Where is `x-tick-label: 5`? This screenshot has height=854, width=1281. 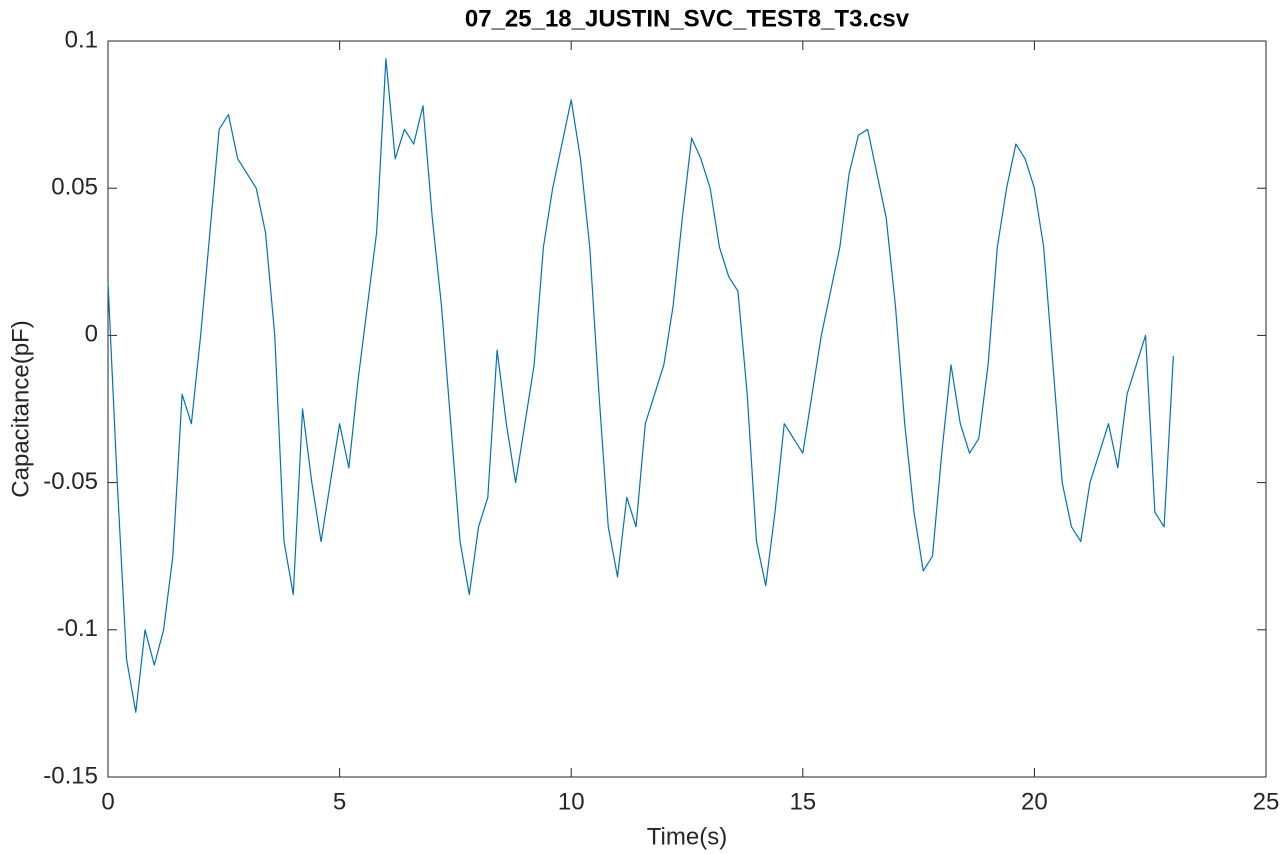 x-tick-label: 5 is located at coordinates (339, 801).